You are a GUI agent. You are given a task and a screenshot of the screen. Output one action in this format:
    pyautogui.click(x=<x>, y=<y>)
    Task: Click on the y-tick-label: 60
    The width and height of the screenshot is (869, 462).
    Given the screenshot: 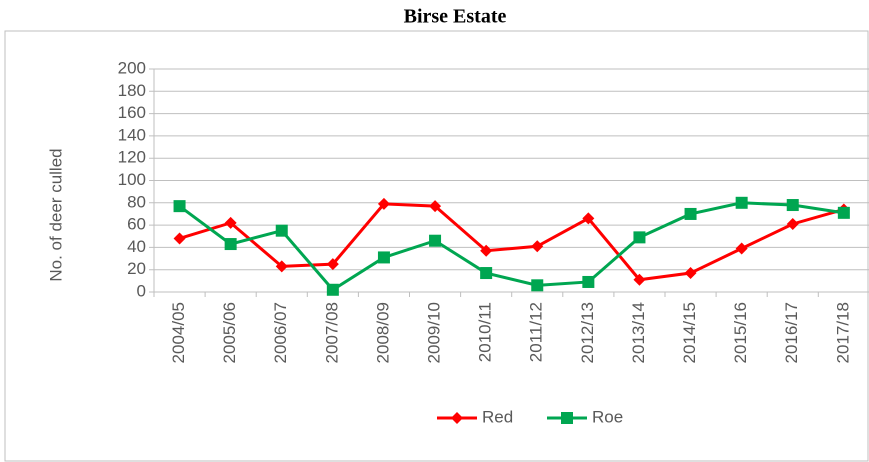 What is the action you would take?
    pyautogui.click(x=136, y=224)
    